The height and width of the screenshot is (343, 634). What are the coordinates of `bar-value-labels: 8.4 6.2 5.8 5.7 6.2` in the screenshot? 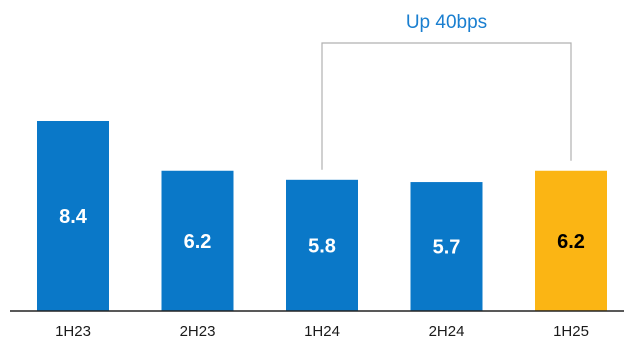 It's located at (322, 232).